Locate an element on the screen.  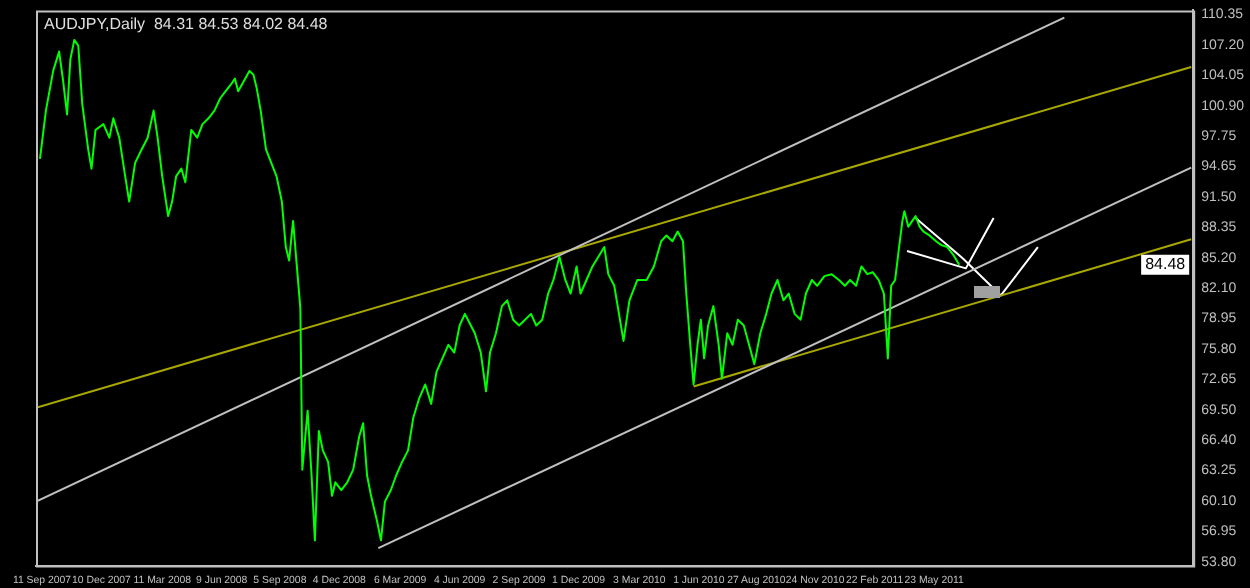
chart-title: AUDJPY,Daily 84.31 84.53 84.02 84.48 is located at coordinates (186, 23).